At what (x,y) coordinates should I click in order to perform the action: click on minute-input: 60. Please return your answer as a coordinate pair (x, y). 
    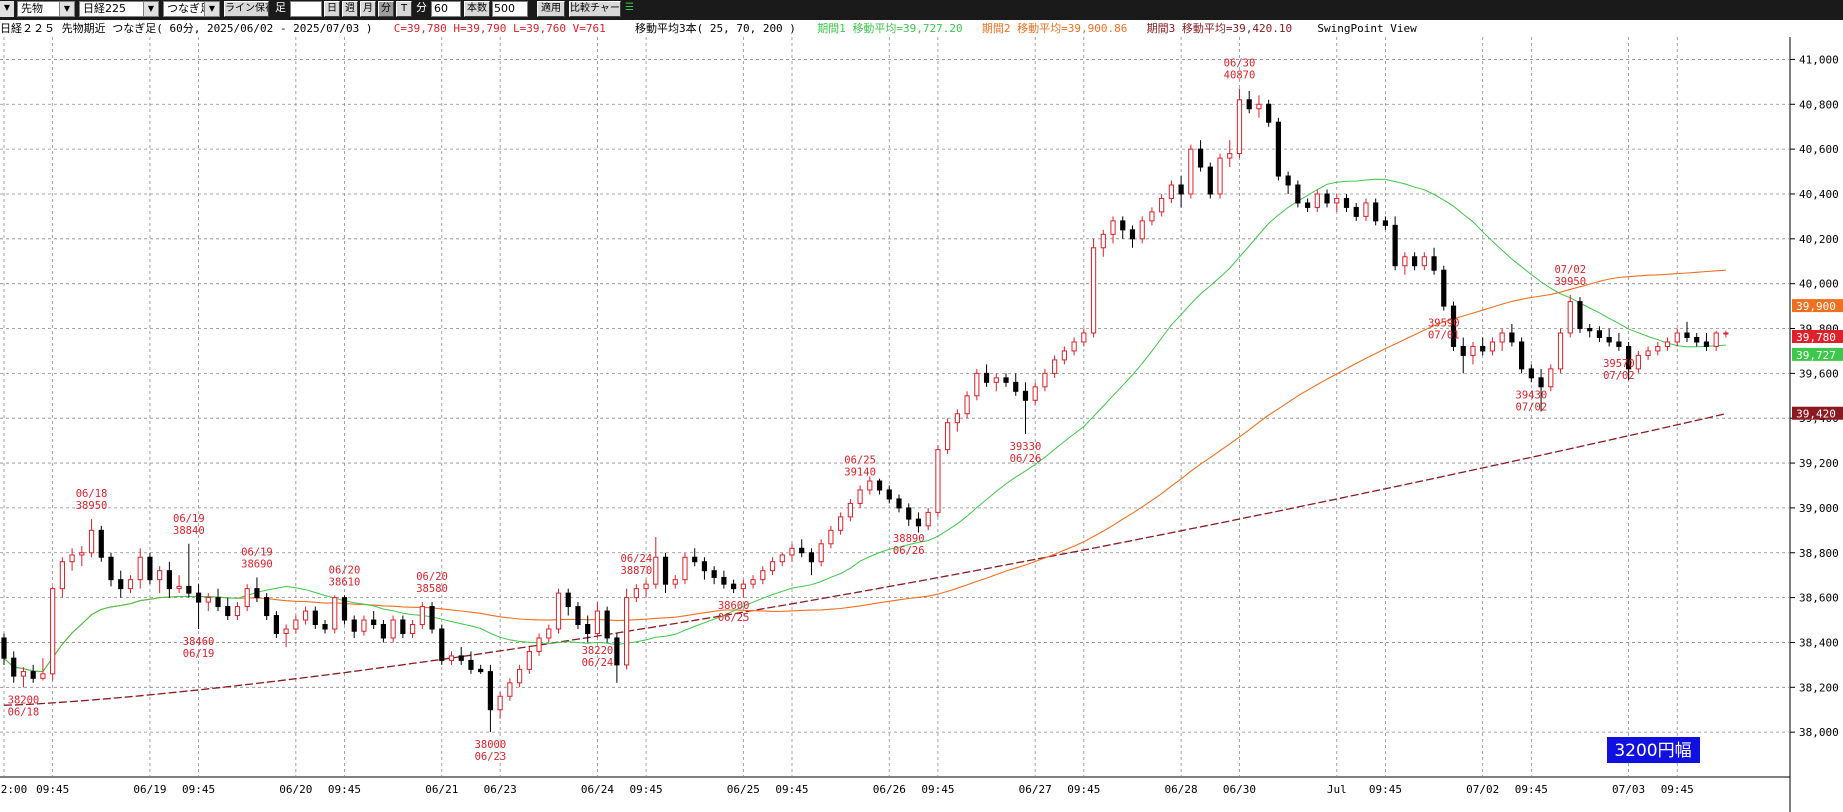
    Looking at the image, I should click on (446, 9).